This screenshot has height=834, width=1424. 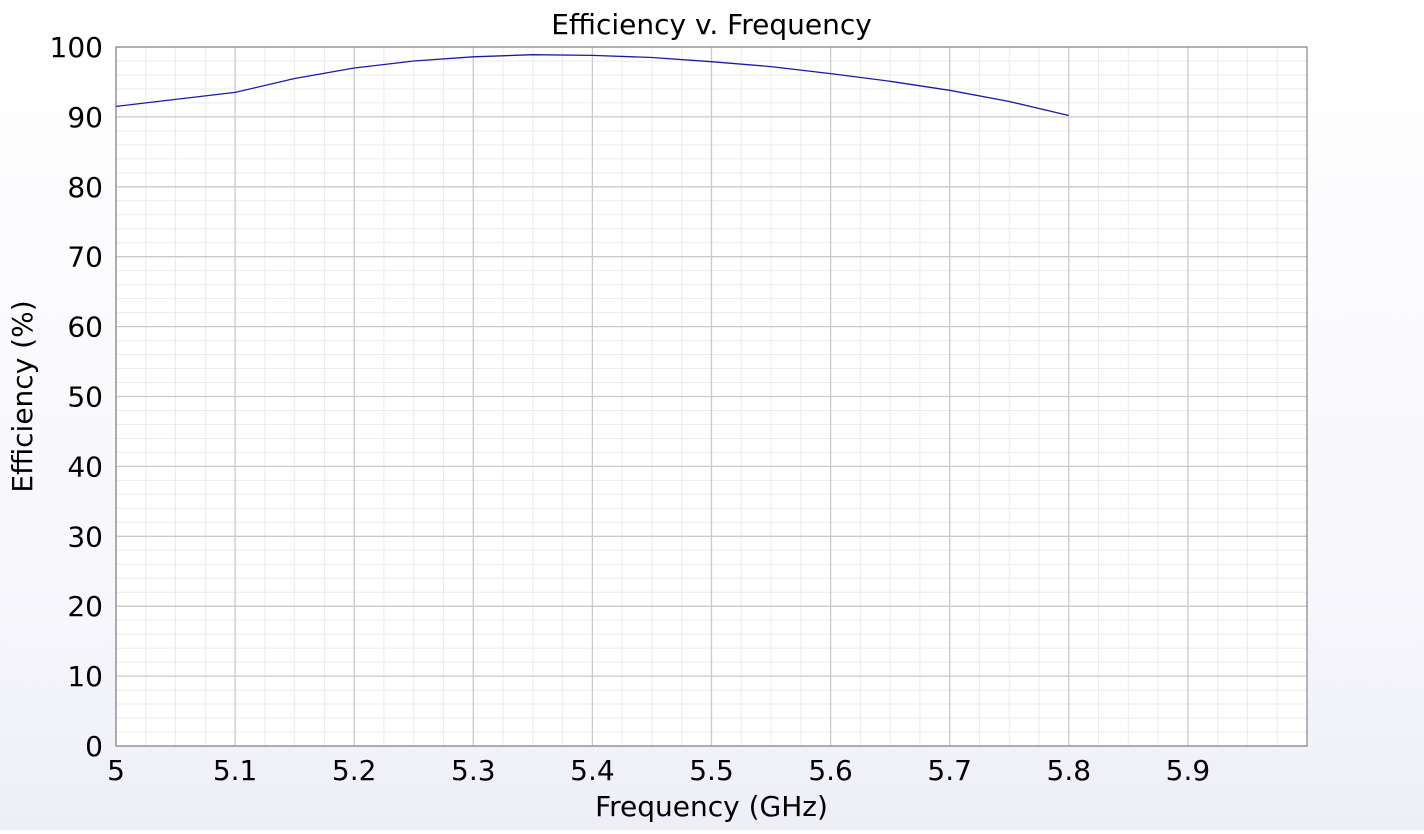 What do you see at coordinates (85, 397) in the screenshot?
I see `y-tick-label: 50` at bounding box center [85, 397].